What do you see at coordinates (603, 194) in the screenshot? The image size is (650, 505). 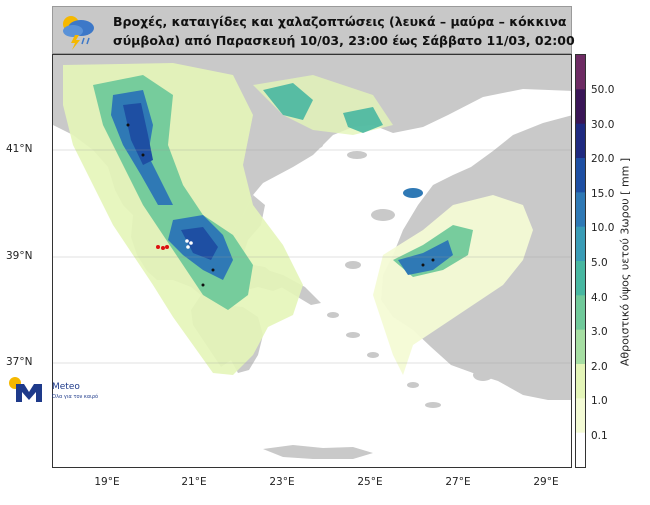 I see `cb-label: 15.0` at bounding box center [603, 194].